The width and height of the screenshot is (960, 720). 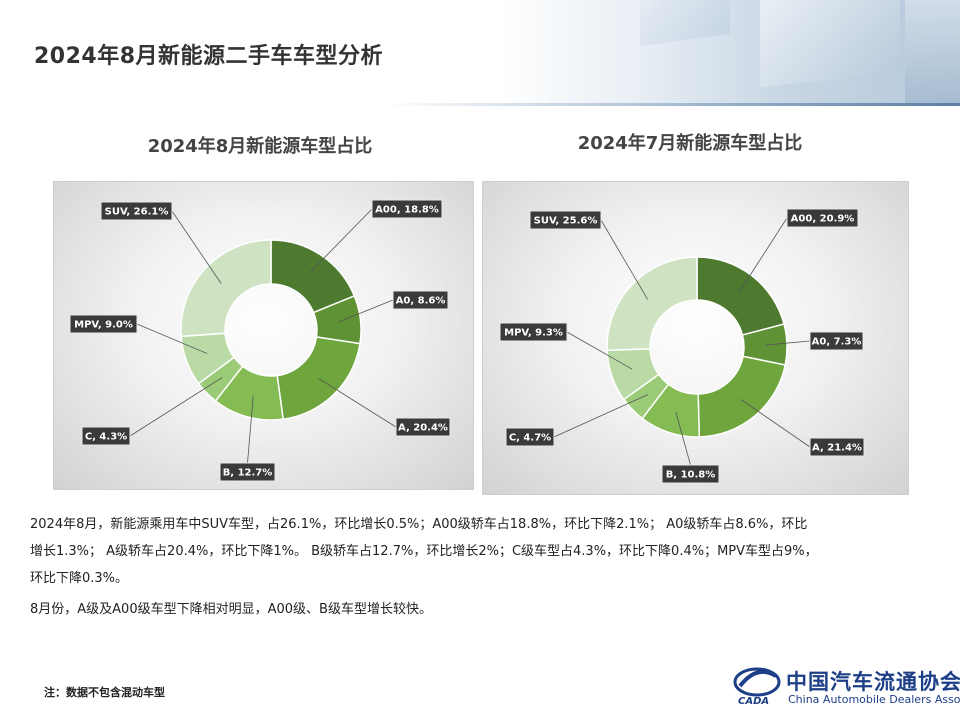 I want to click on data-label-a-0: A, 20.4%, so click(x=423, y=427).